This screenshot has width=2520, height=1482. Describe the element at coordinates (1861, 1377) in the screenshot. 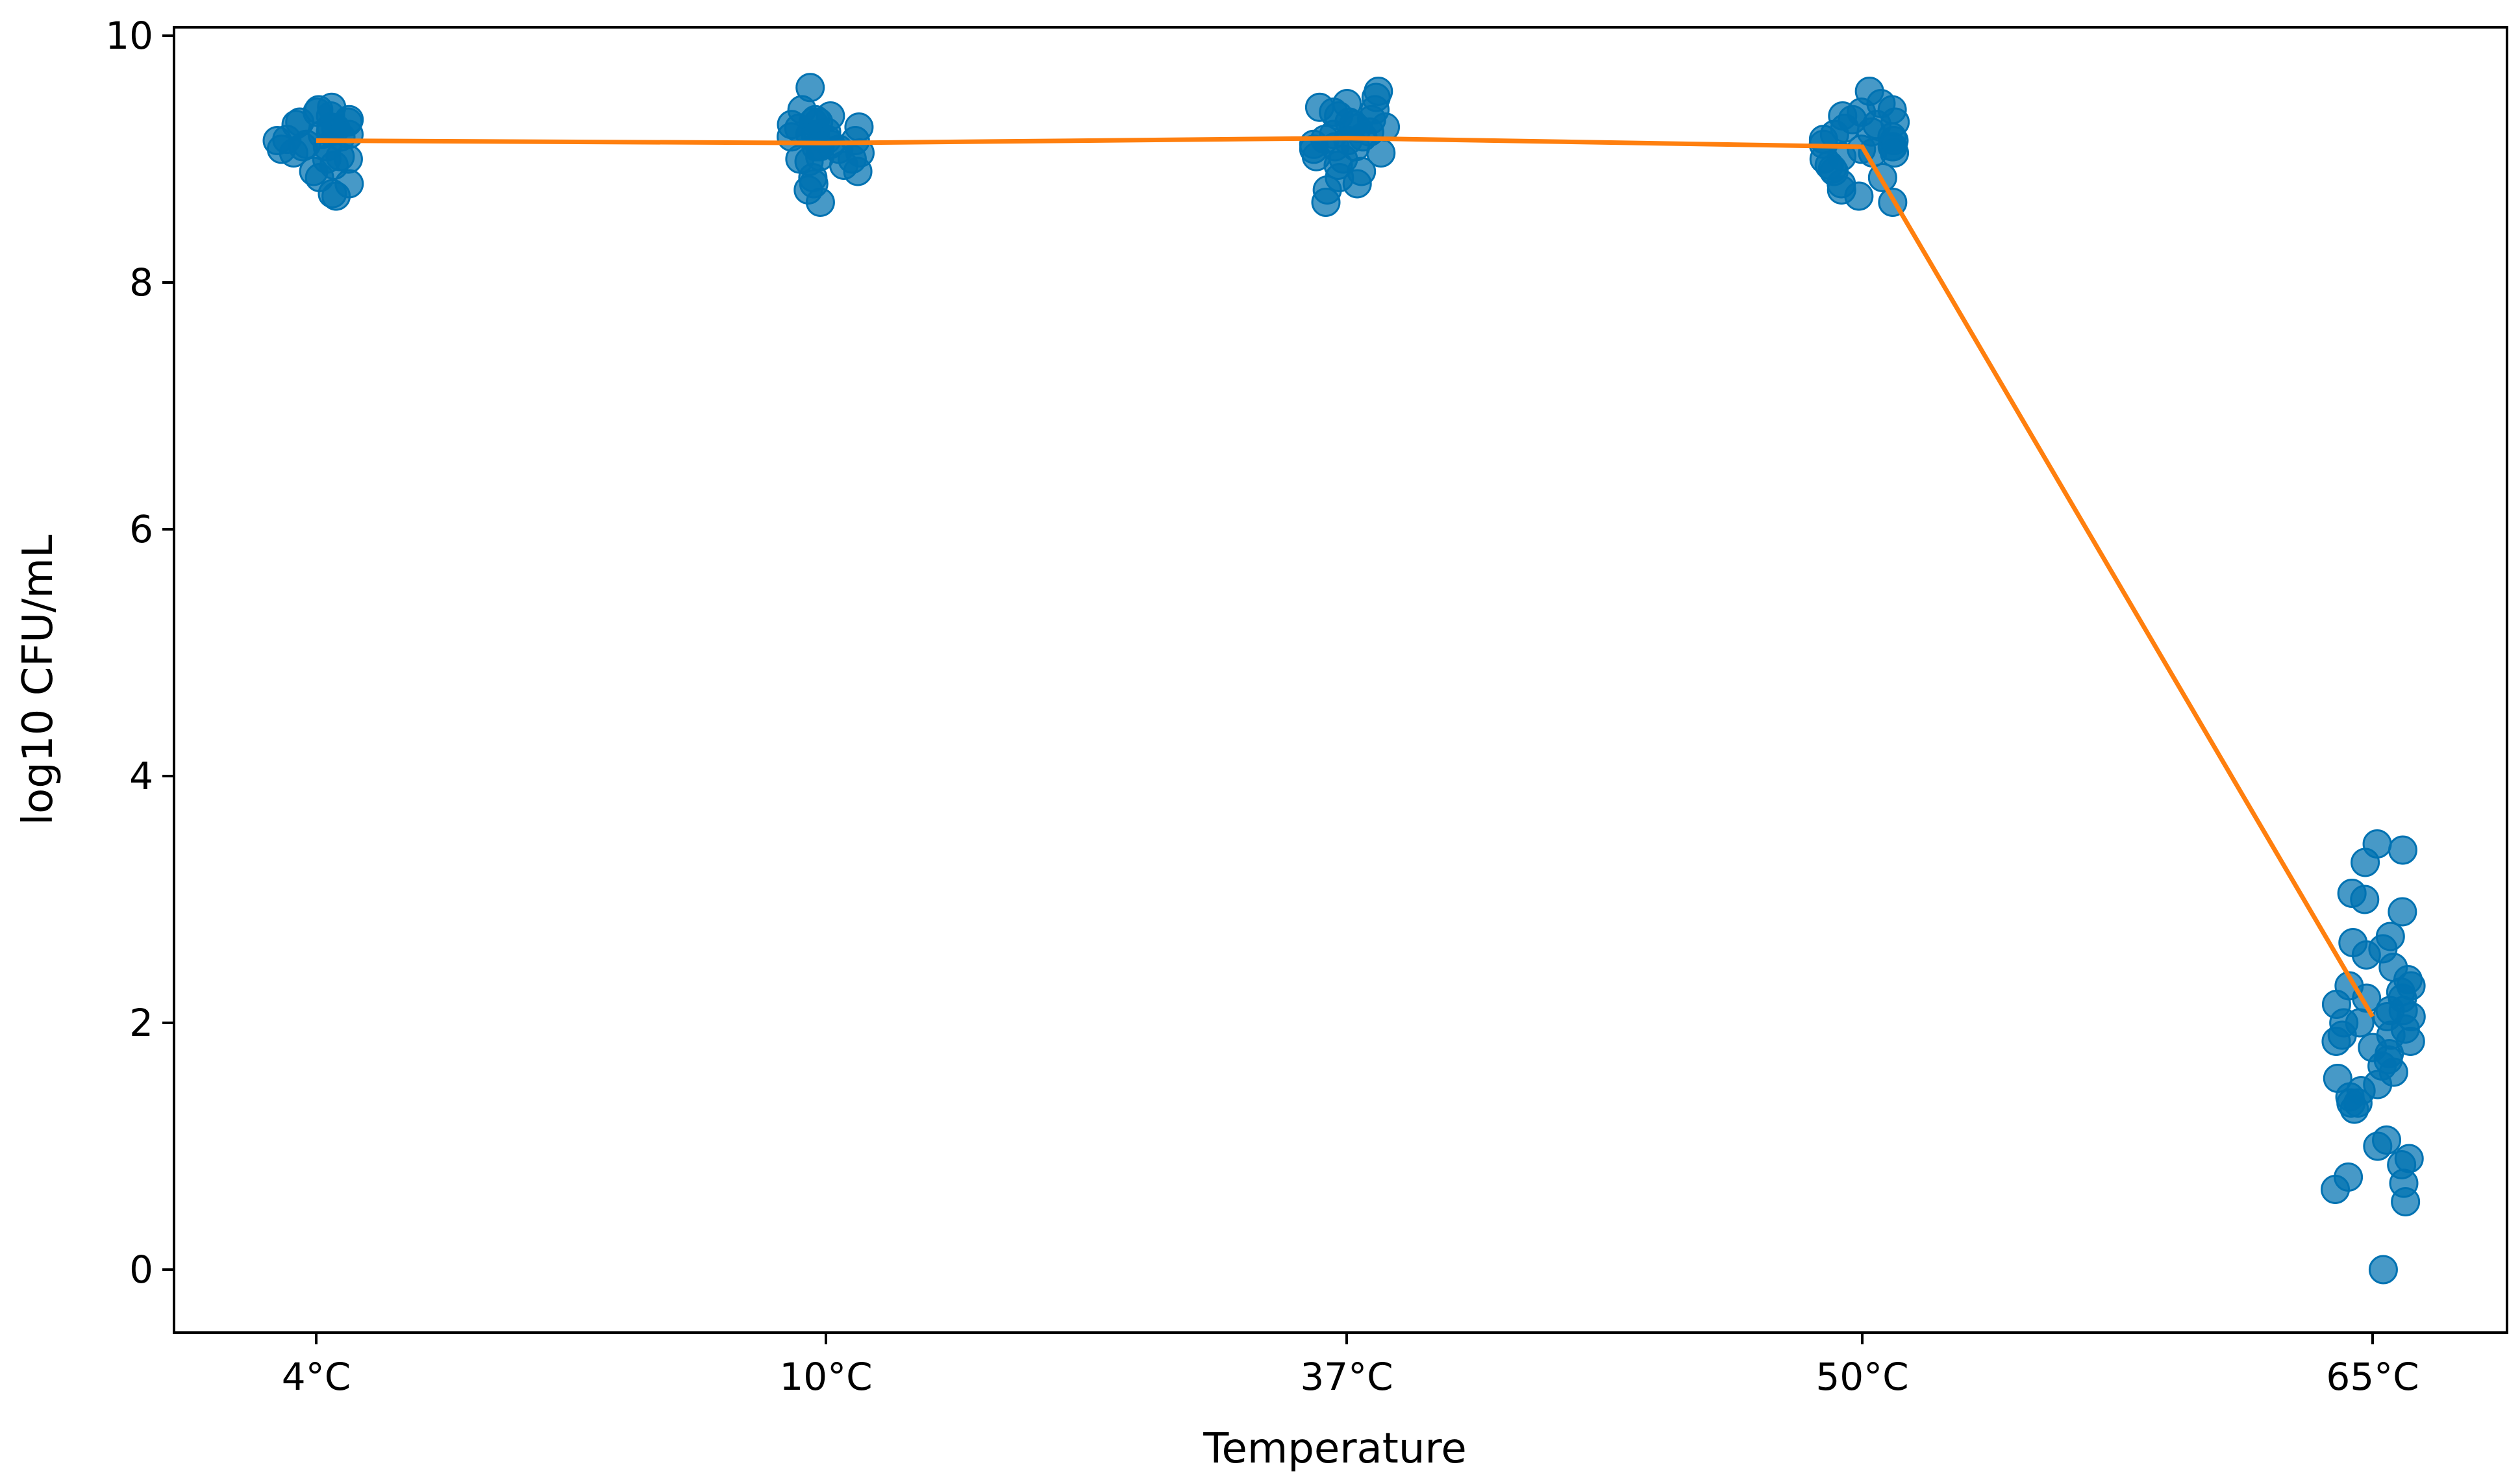

I see `x-tick-label: 50°C` at that location.